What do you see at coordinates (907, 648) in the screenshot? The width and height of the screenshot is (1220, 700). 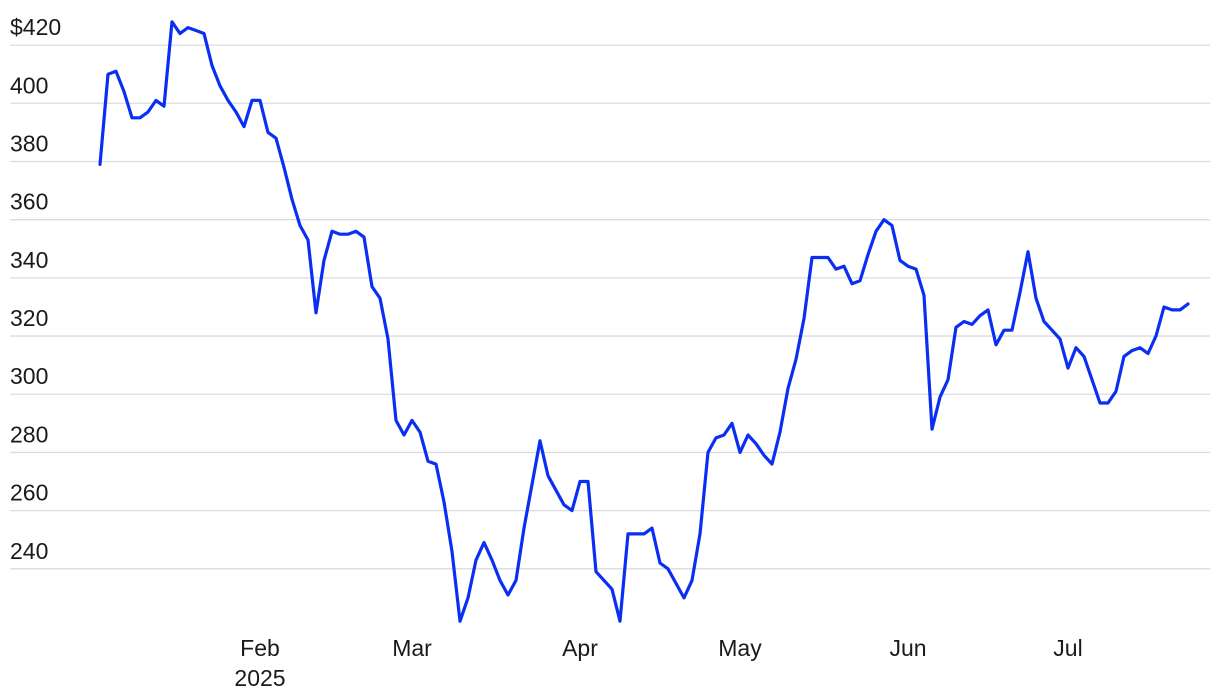 I see `x-tick-label: Jun` at bounding box center [907, 648].